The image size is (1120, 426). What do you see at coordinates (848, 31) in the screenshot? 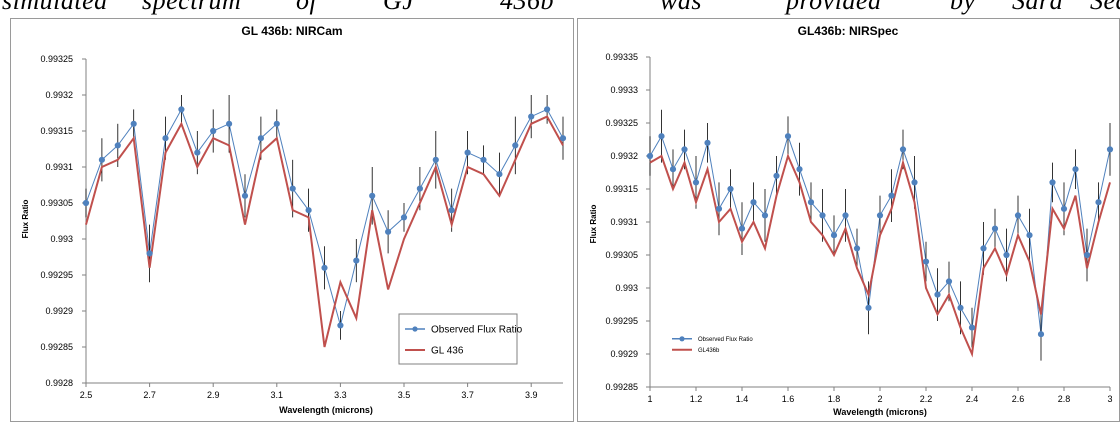
I see `chart-title: GL436b: NIRSpec` at bounding box center [848, 31].